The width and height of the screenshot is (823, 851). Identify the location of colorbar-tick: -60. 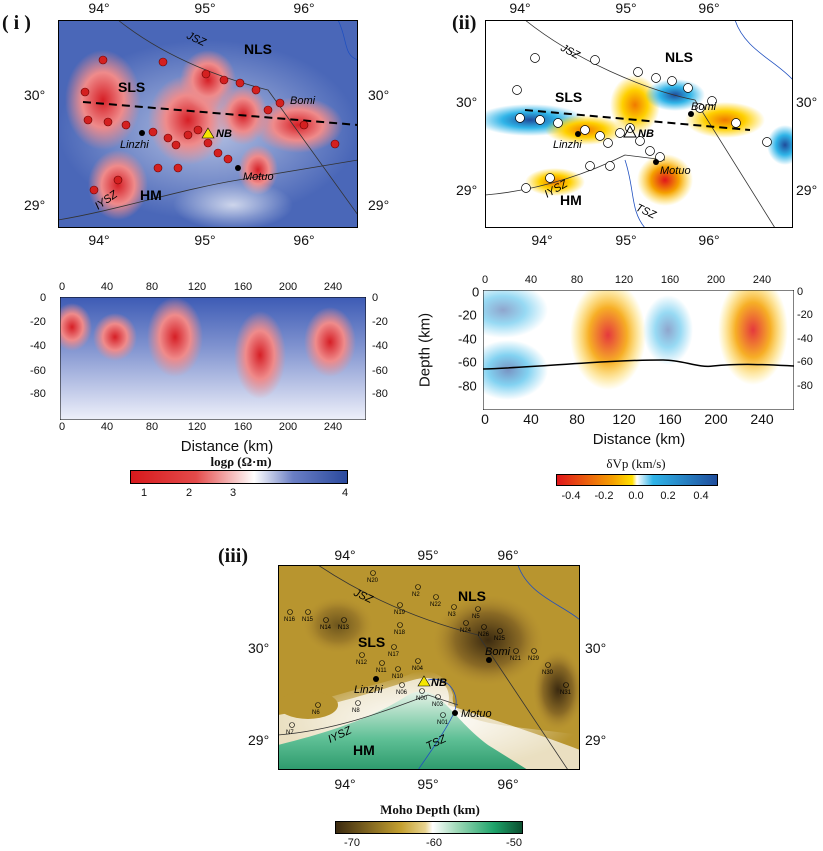
(434, 843).